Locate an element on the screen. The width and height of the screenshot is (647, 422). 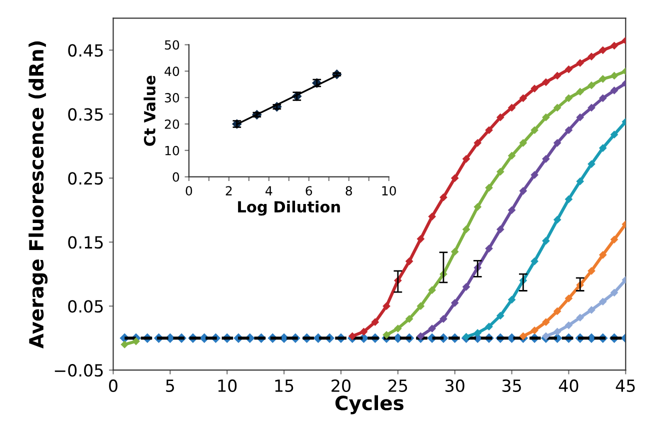
y-tick-label: 40 is located at coordinates (172, 71).